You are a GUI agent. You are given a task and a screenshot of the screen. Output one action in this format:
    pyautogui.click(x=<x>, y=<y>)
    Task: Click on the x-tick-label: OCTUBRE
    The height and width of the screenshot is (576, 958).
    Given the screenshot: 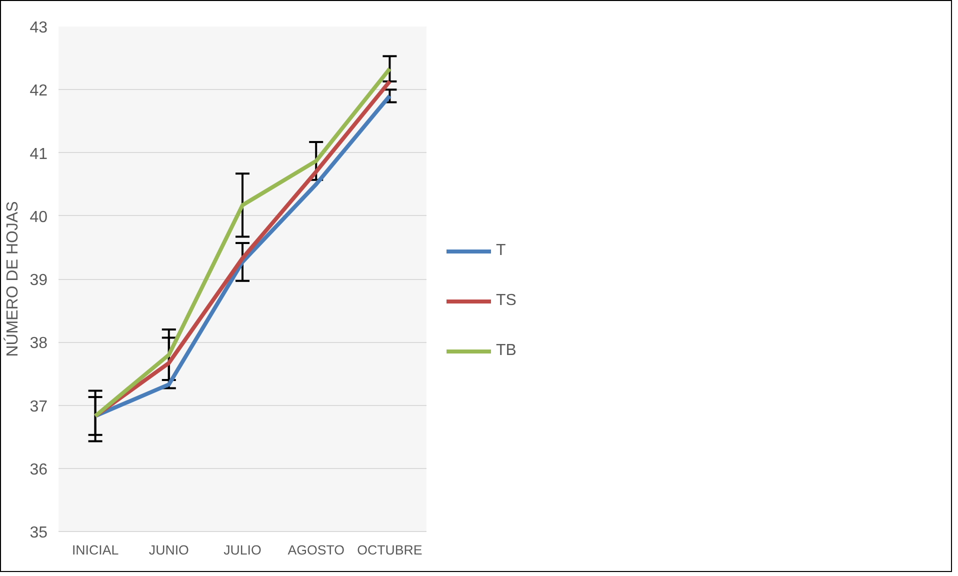 What is the action you would take?
    pyautogui.click(x=389, y=550)
    